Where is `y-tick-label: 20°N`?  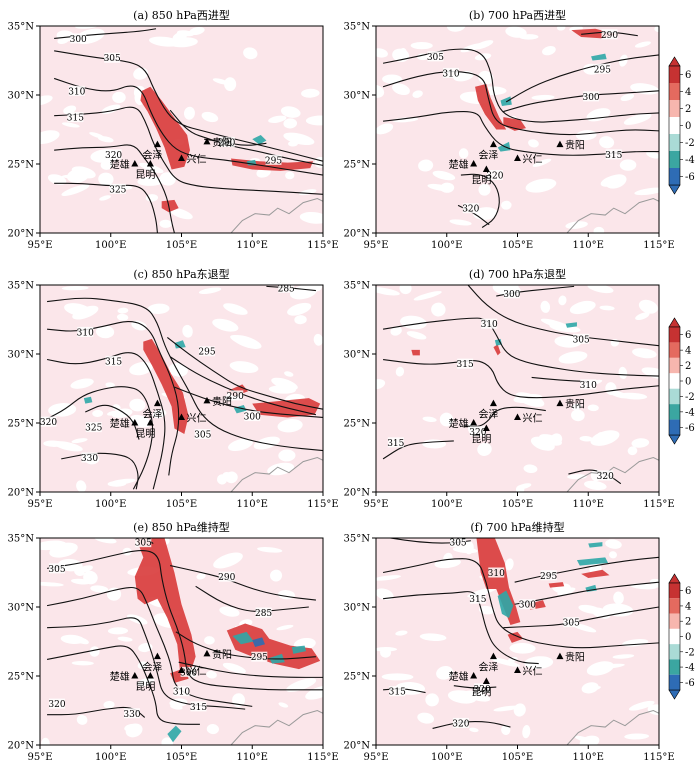 y-tick-label: 20°N is located at coordinates (21, 234).